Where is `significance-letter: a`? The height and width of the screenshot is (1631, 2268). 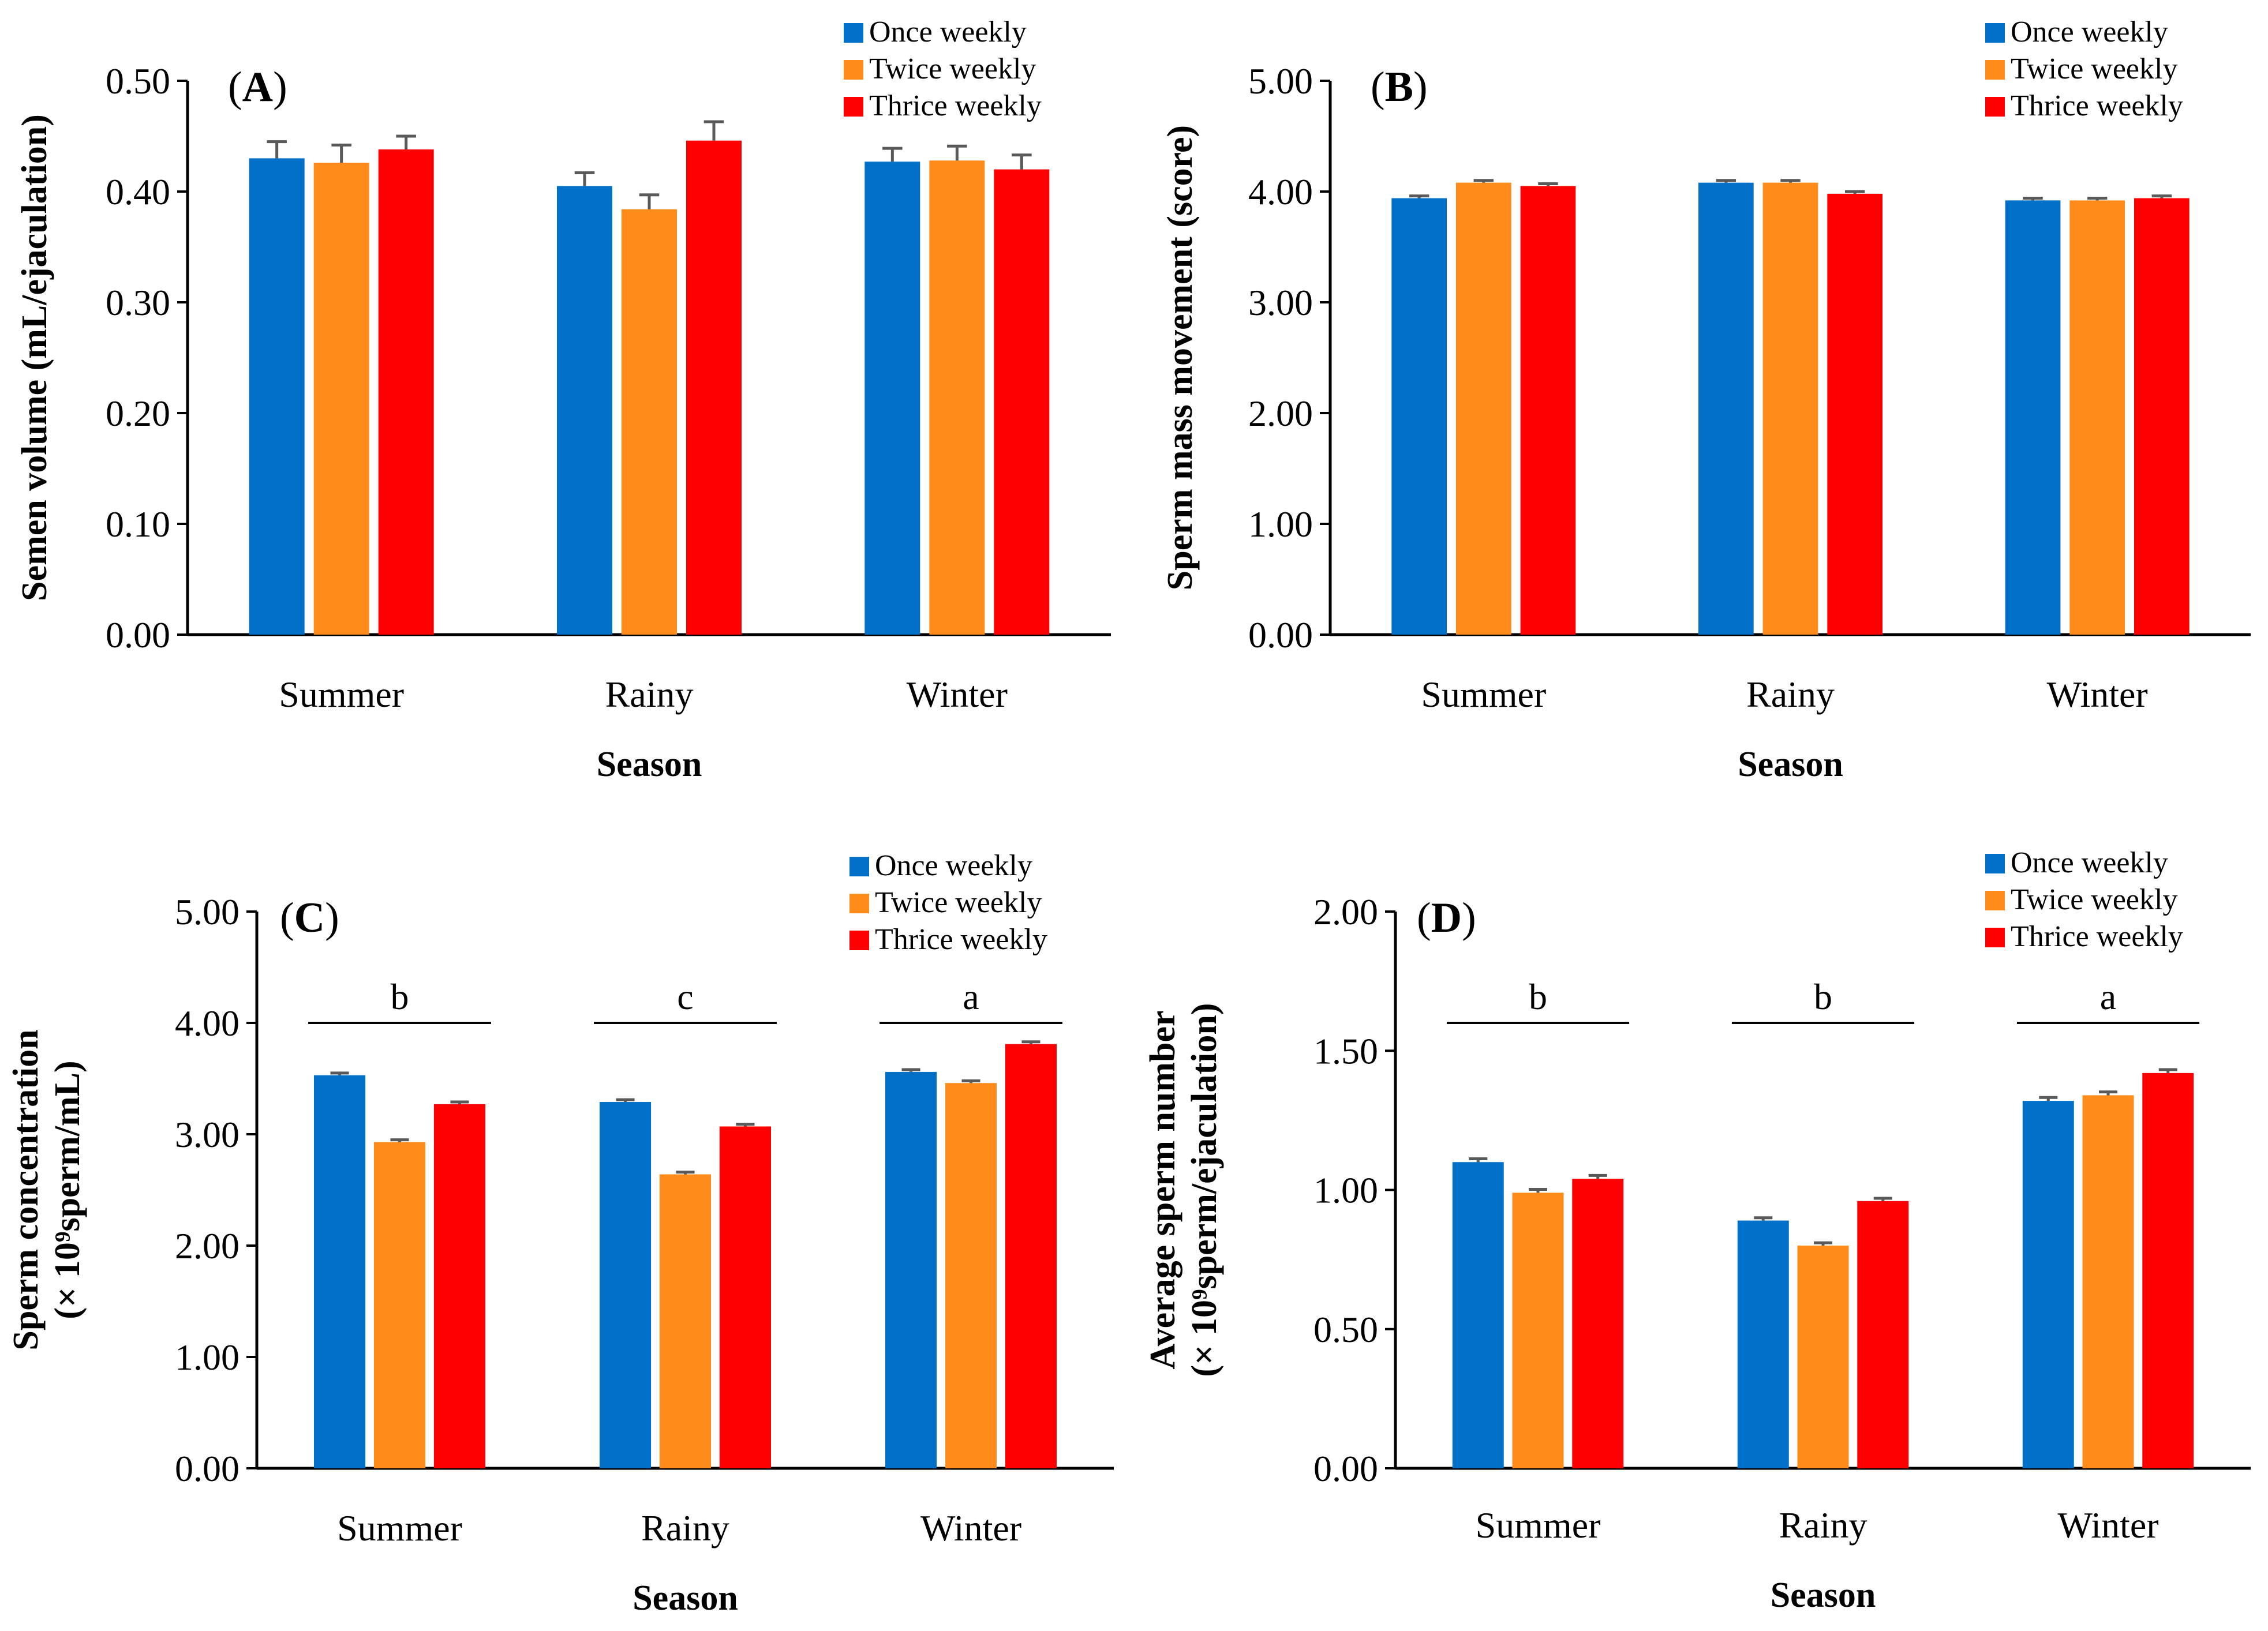 significance-letter: a is located at coordinates (2108, 996).